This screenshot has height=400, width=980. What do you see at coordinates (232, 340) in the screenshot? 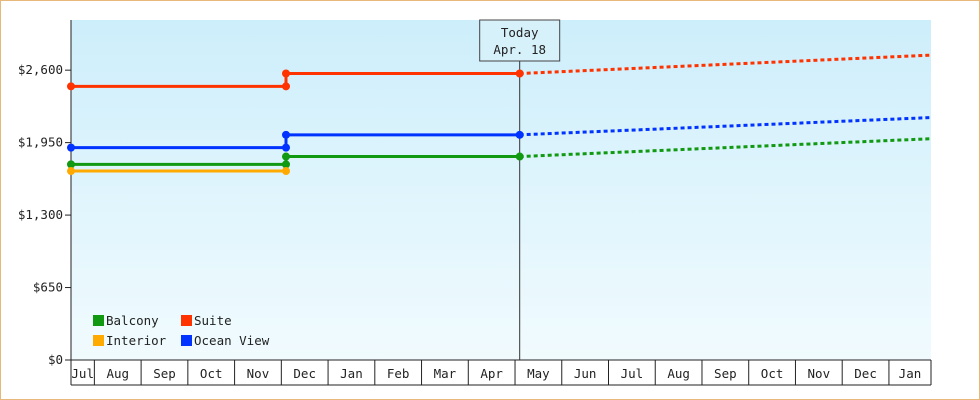
I see `legend-label-ocean-view: Ocean View` at bounding box center [232, 340].